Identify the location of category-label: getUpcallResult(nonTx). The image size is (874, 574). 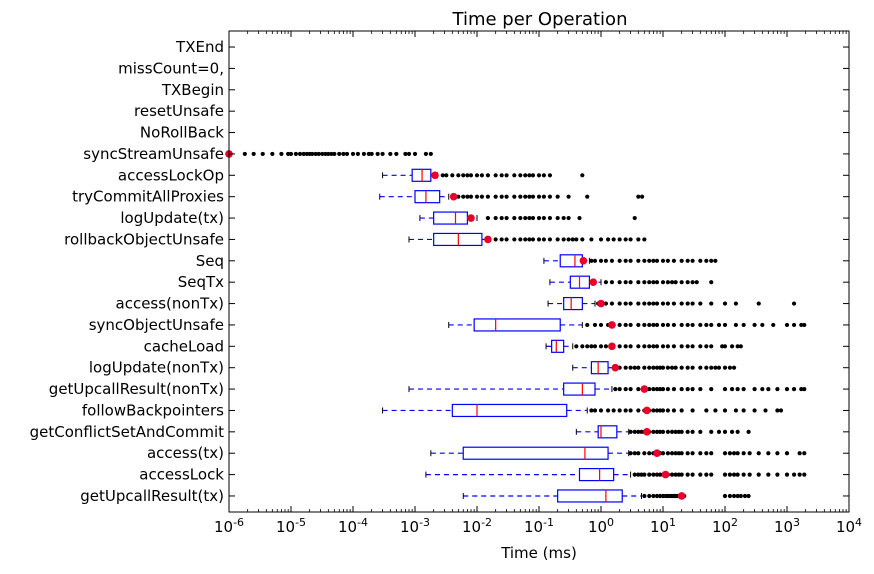
(136, 389).